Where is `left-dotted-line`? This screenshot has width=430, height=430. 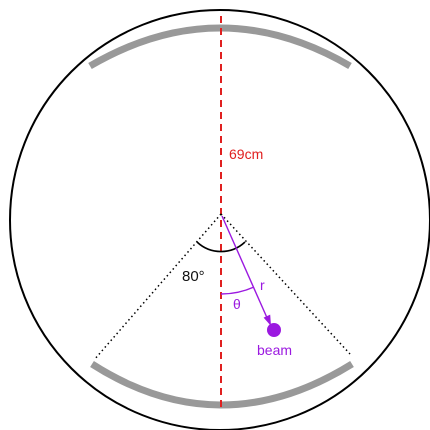 left-dotted-line is located at coordinates (157, 287).